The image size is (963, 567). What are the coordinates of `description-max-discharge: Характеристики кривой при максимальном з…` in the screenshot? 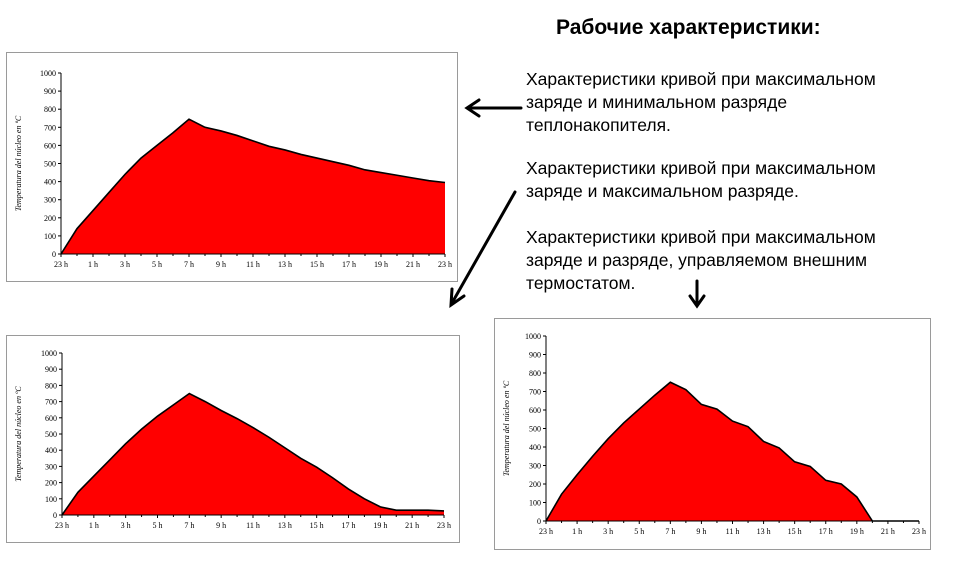 It's located at (701, 179).